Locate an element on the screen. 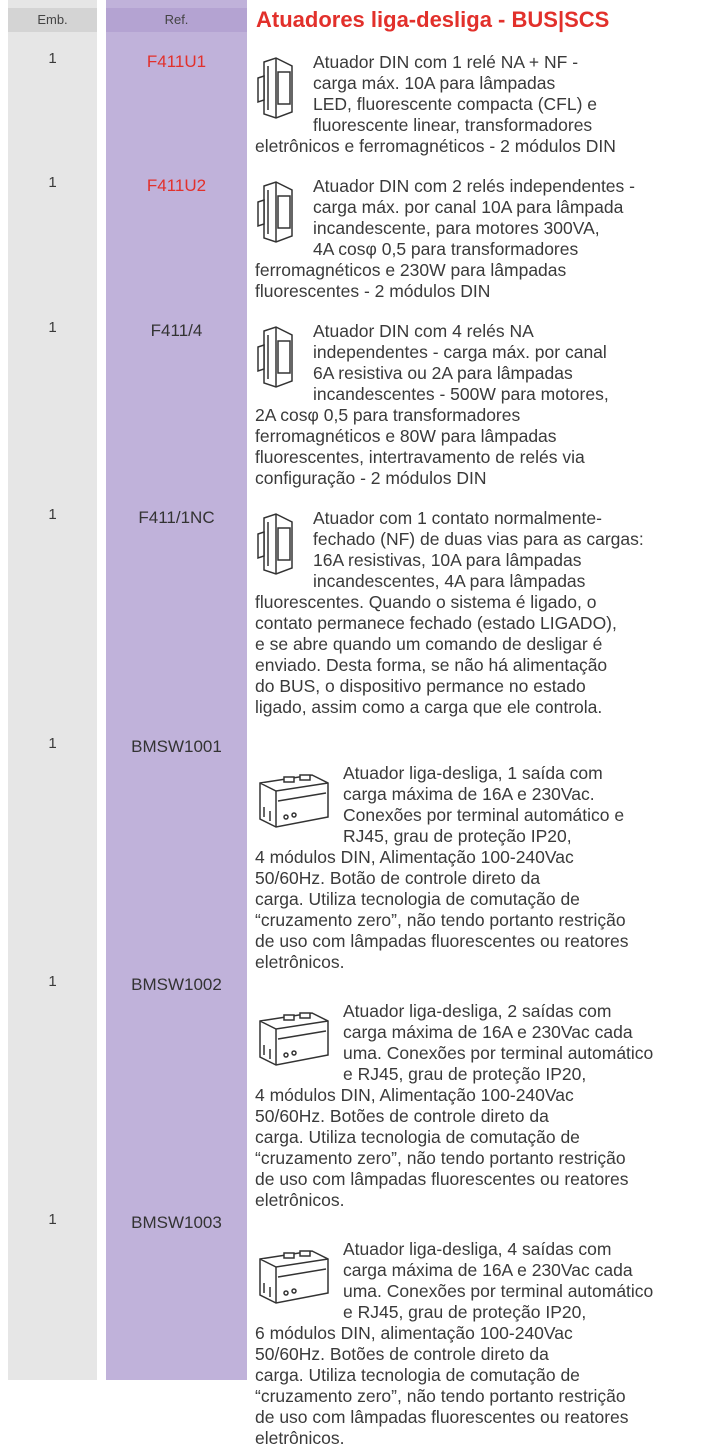  description-line: do BUS, o dispositivo permance no estado is located at coordinates (420, 686).